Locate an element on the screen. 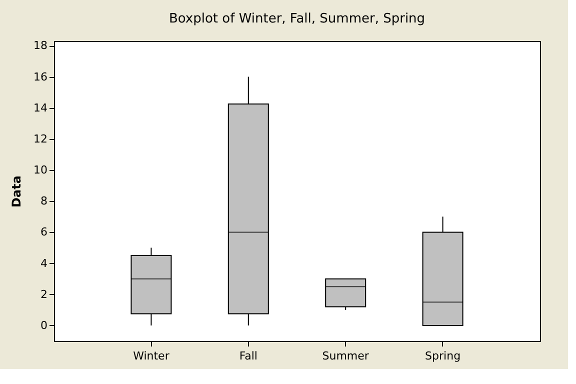  y-tick-label: 4 is located at coordinates (44, 263).